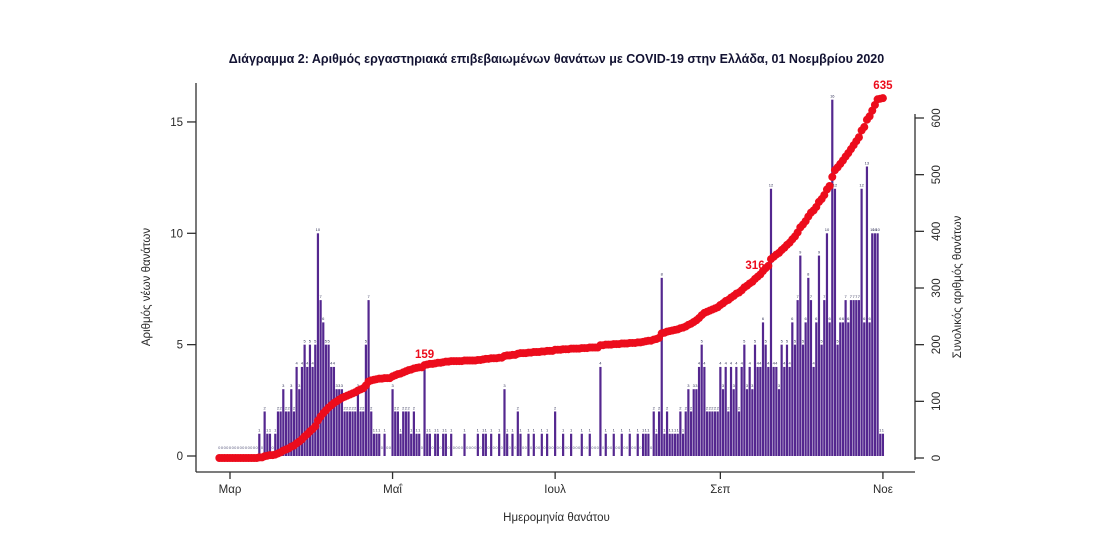 This screenshot has height=550, width=1113. I want to click on left-axis-ticks: 0 5 10 15, so click(183, 290).